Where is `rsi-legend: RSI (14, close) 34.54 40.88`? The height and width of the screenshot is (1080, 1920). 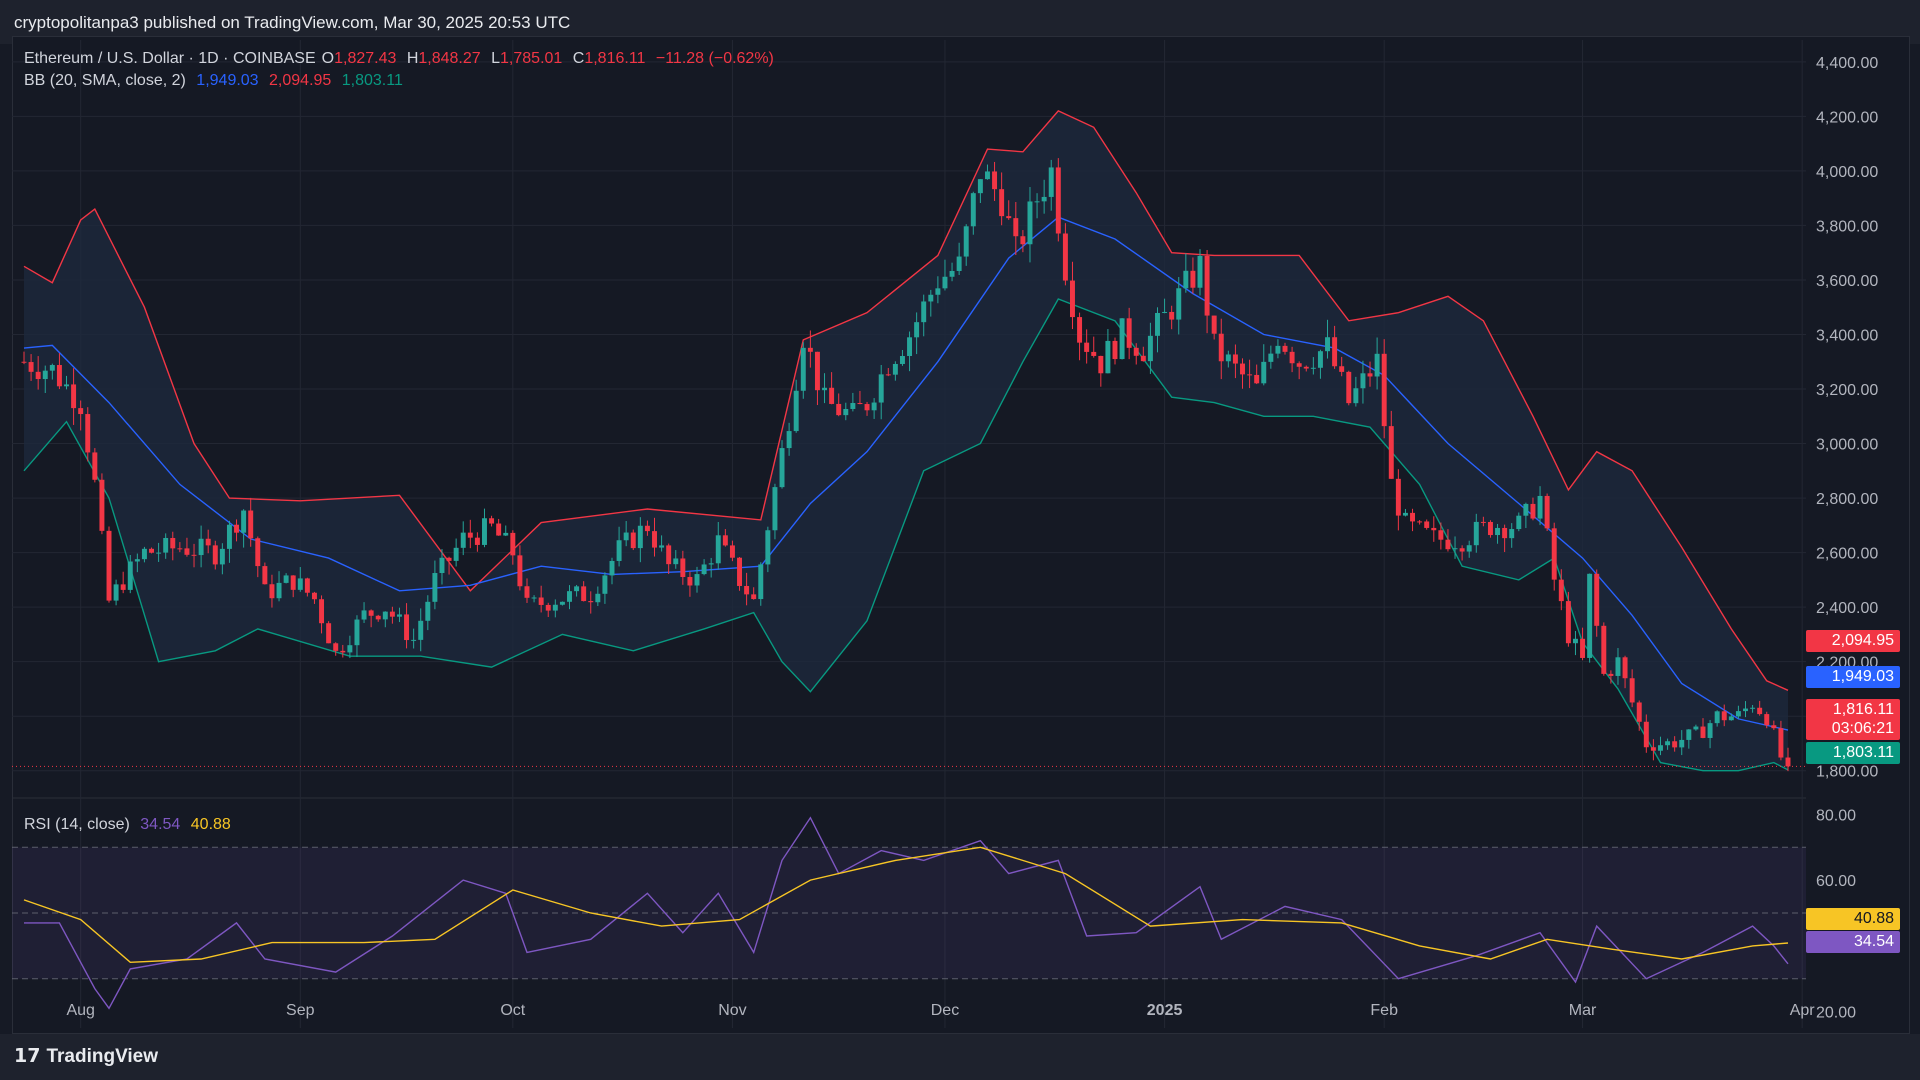 rsi-legend: RSI (14, close) 34.54 40.88 is located at coordinates (130, 825).